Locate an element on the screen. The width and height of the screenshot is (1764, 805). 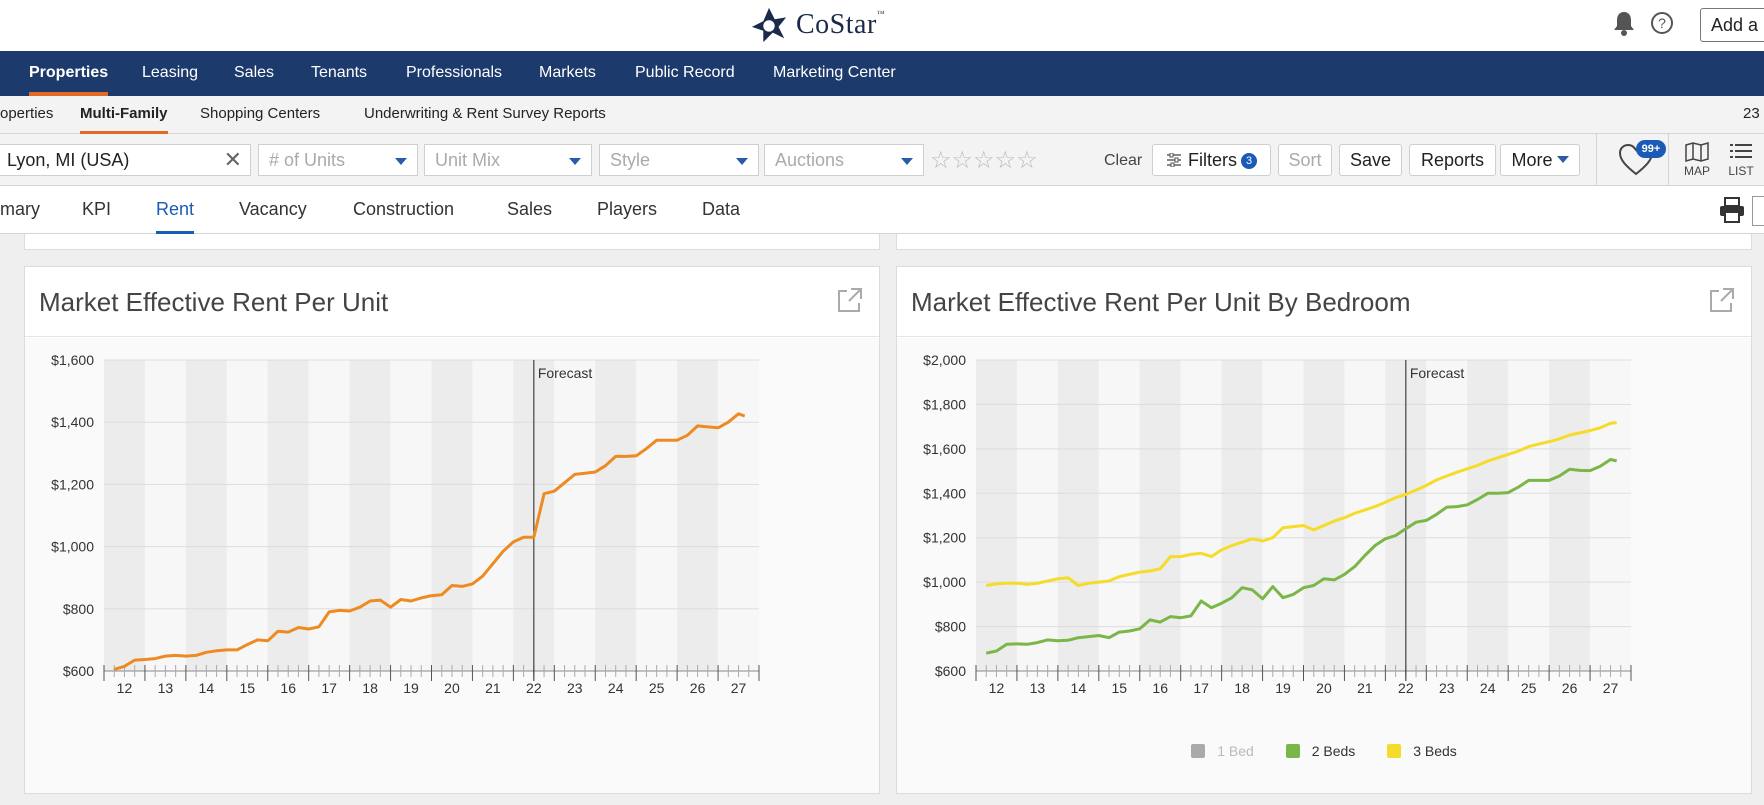
legend-swatch is located at coordinates (1292, 751).